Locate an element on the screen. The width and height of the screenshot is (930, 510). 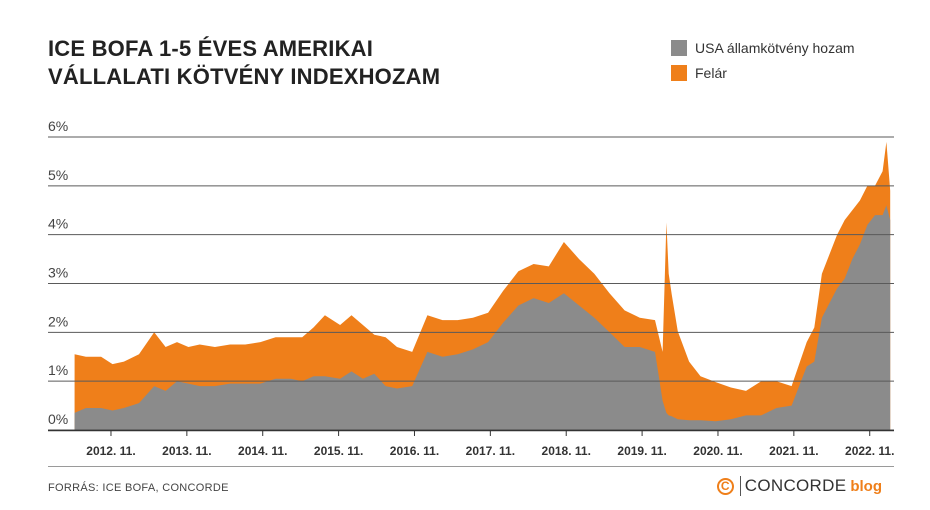
x-tick-label: 2014. 11. is located at coordinates (262, 451).